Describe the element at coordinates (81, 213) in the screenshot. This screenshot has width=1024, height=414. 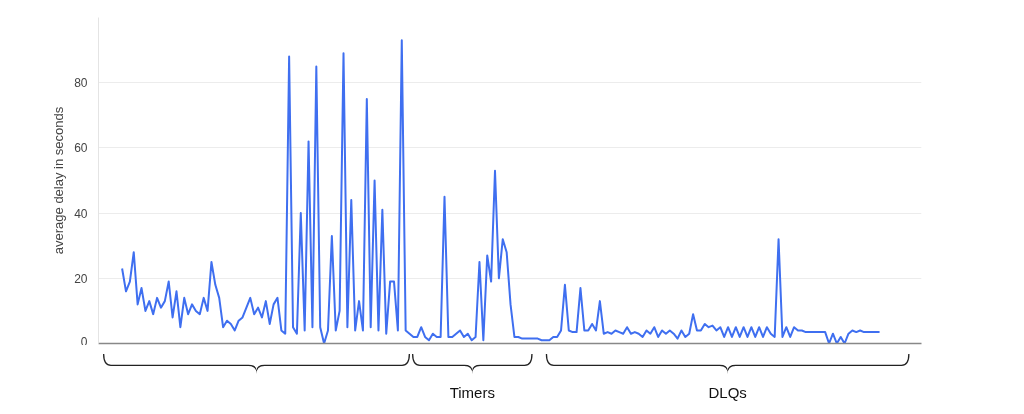
I see `y-tick-label: 40` at that location.